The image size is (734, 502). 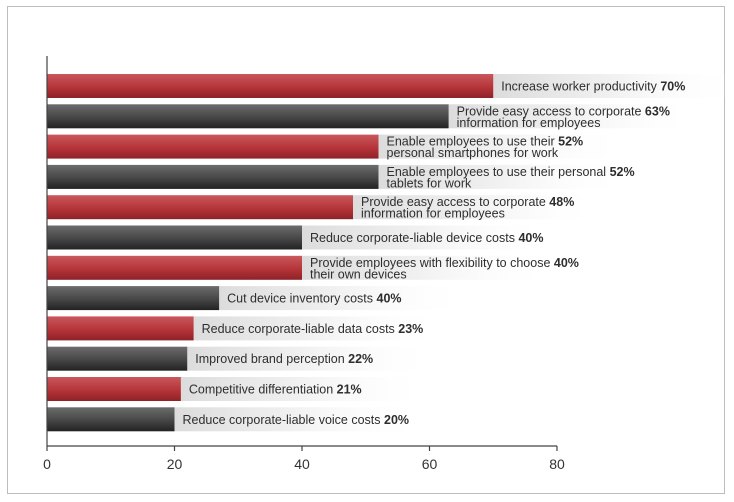 What do you see at coordinates (430, 183) in the screenshot?
I see `bar-category-label: tablets for work` at bounding box center [430, 183].